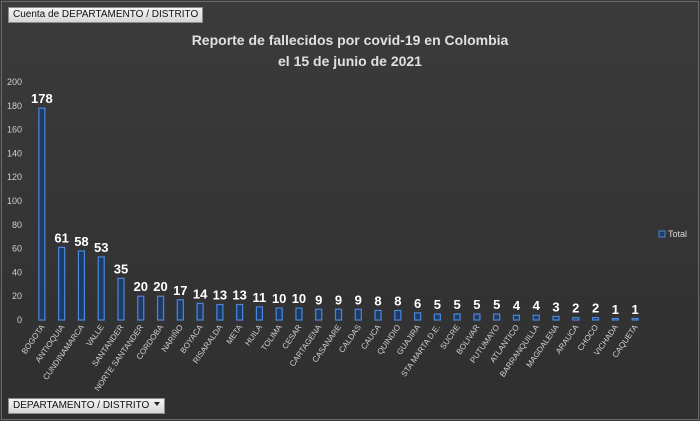 This screenshot has width=700, height=421. What do you see at coordinates (14, 177) in the screenshot?
I see `y-tick-label: 120` at bounding box center [14, 177].